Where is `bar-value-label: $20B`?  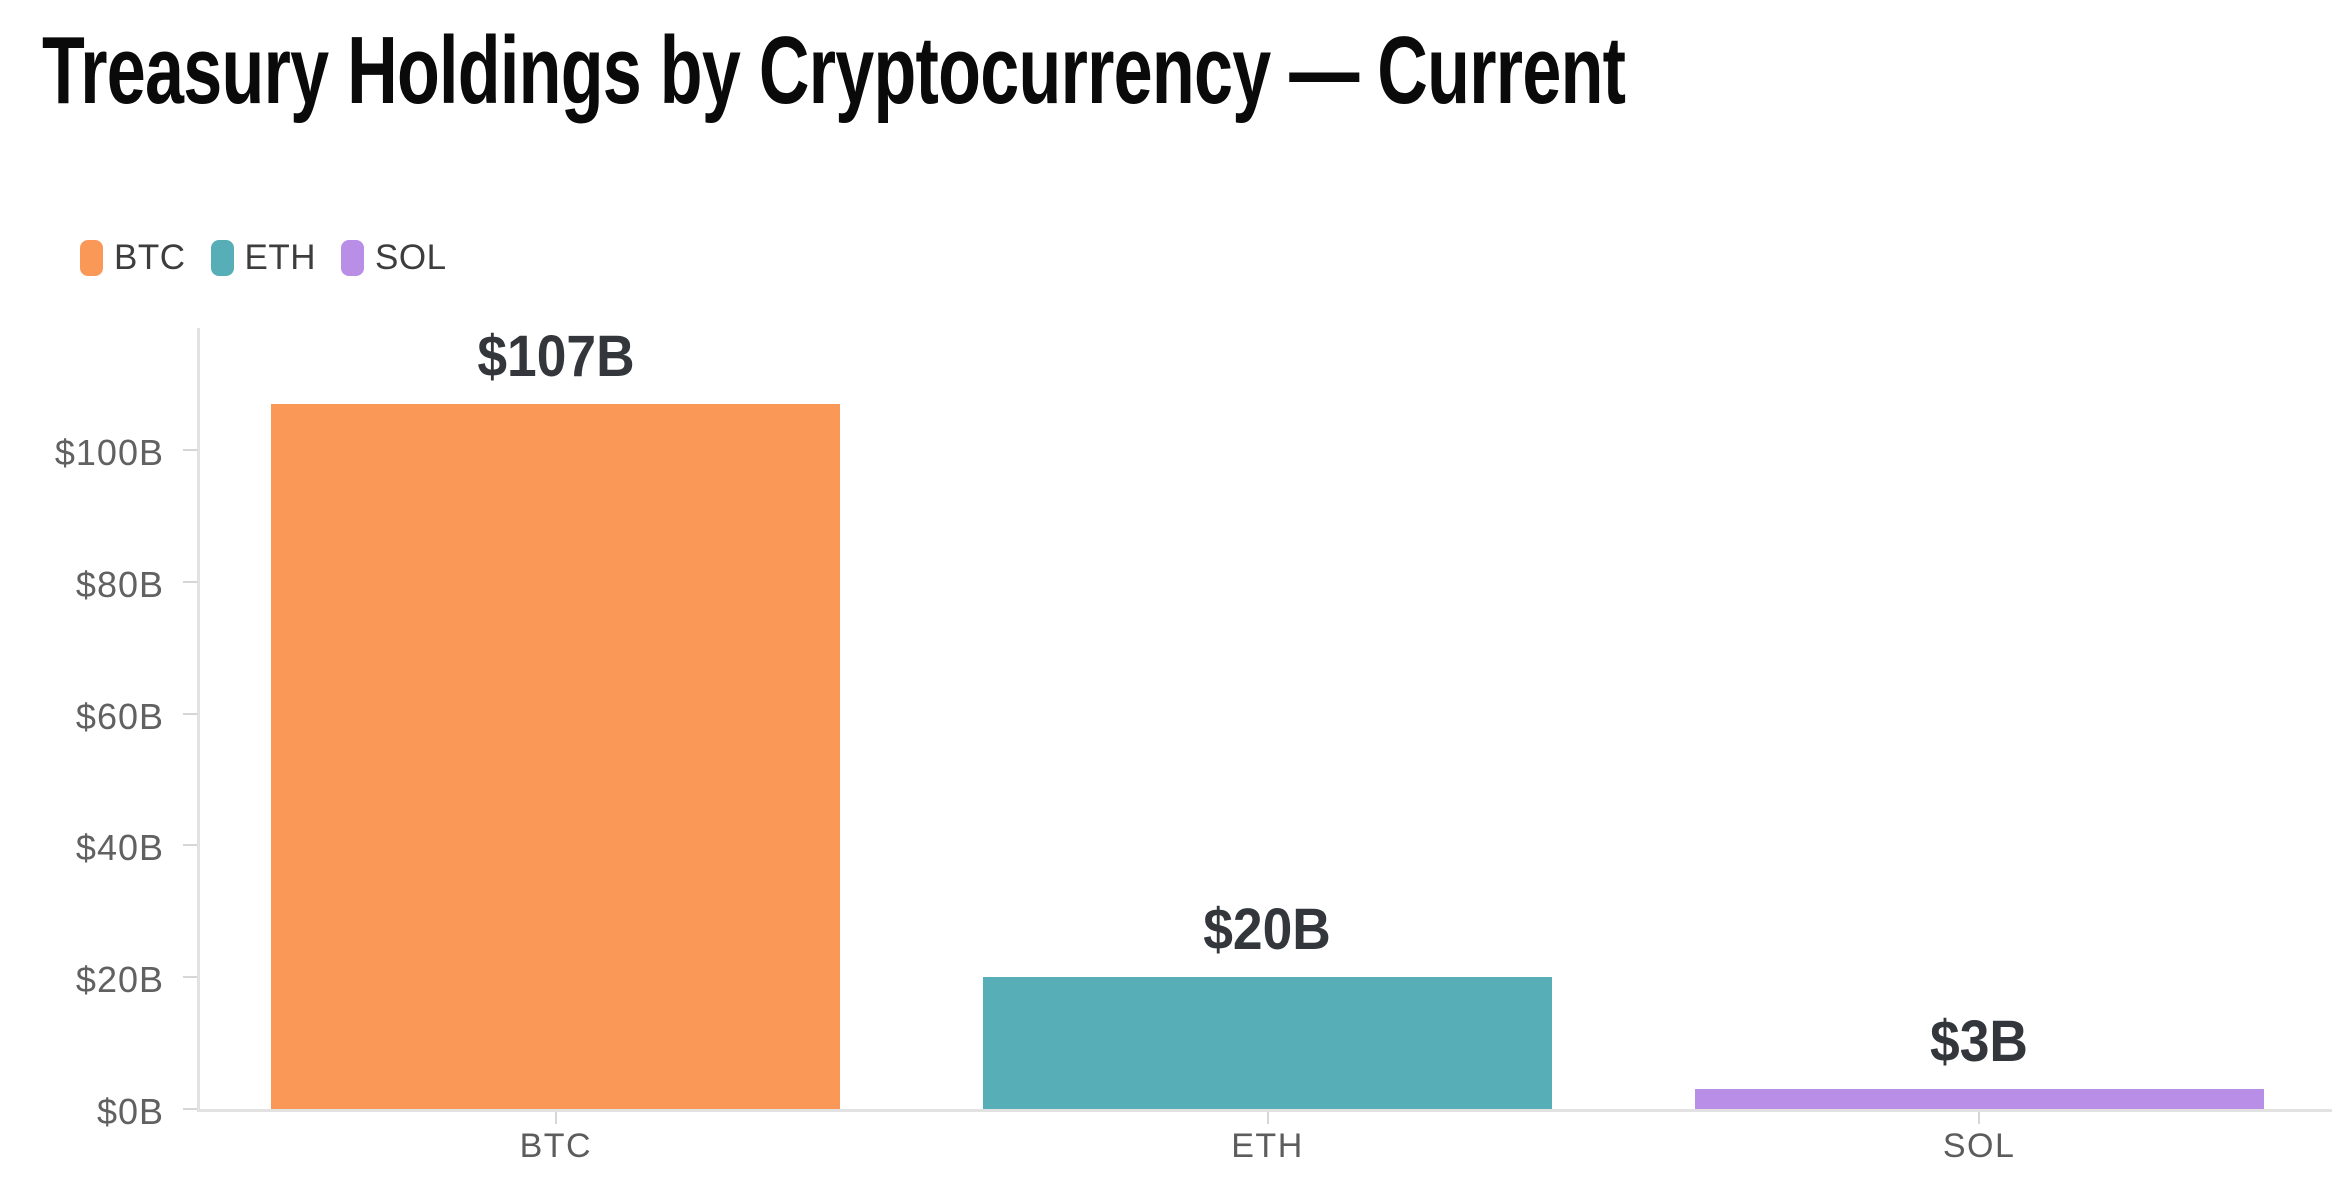 bar-value-label: $20B is located at coordinates (1267, 930).